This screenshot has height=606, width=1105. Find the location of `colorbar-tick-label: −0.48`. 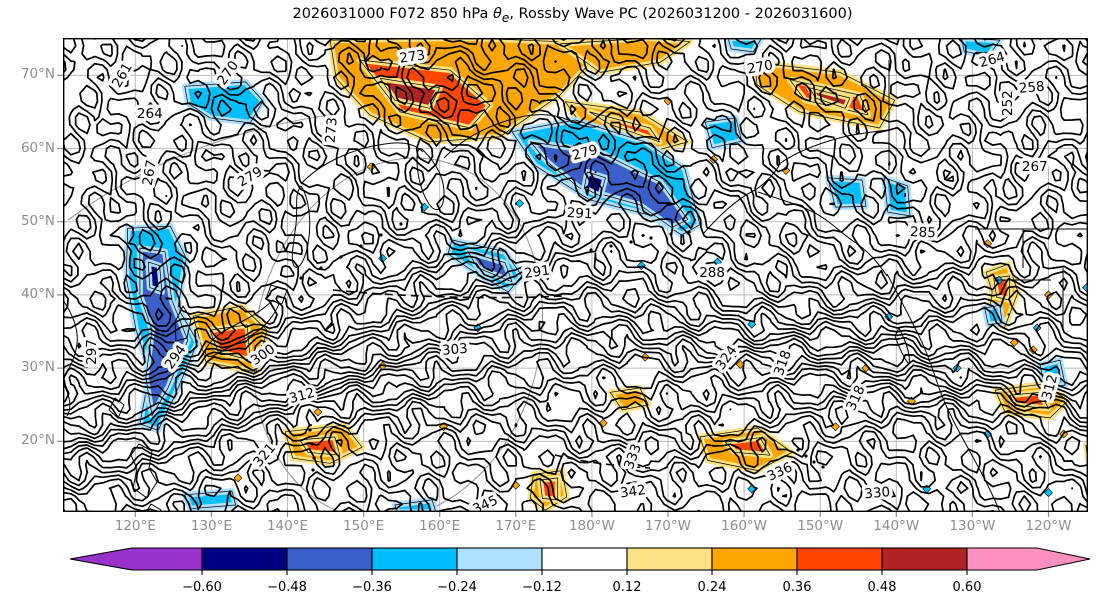

colorbar-tick-label: −0.48 is located at coordinates (287, 587).